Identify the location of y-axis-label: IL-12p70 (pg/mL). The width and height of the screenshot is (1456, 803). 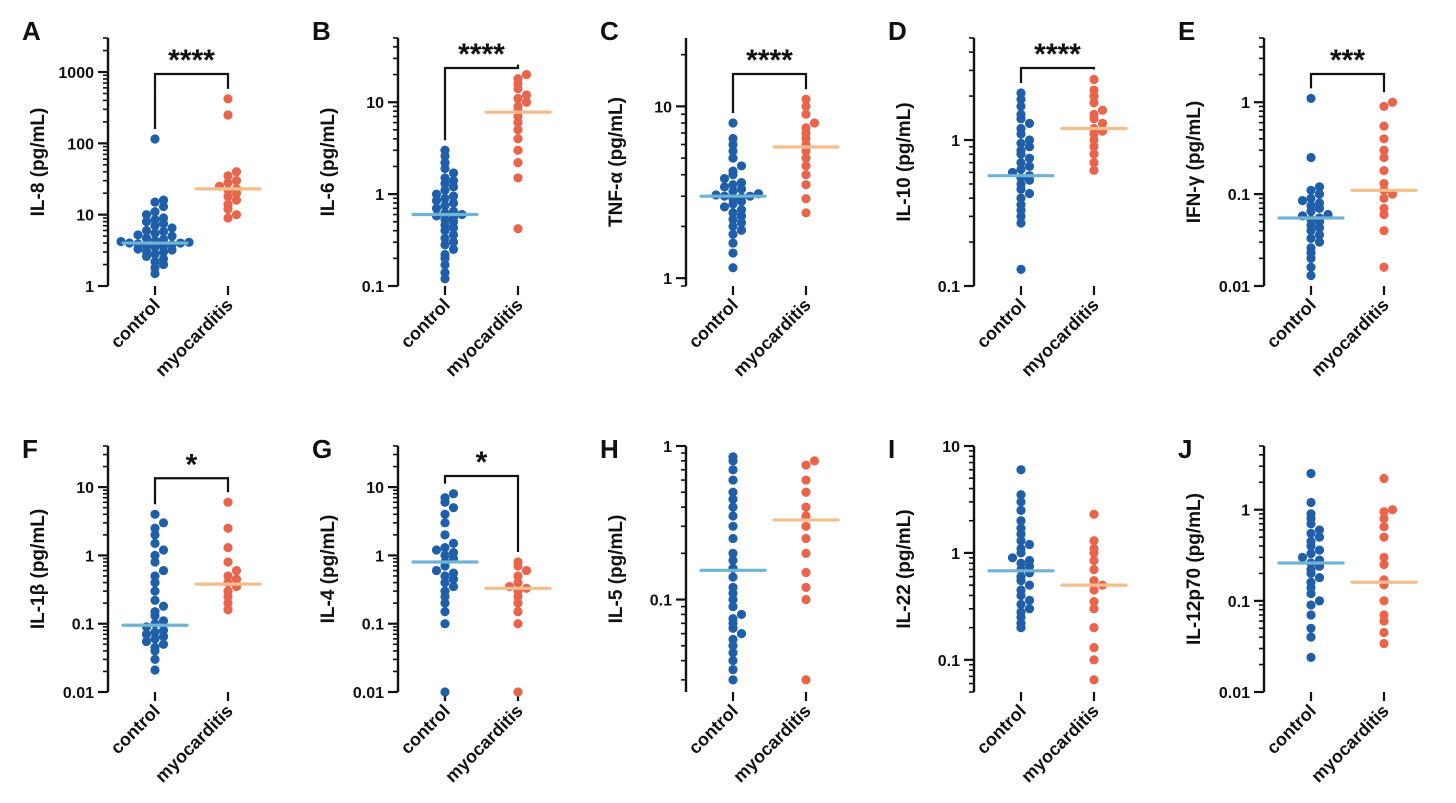
(1194, 569).